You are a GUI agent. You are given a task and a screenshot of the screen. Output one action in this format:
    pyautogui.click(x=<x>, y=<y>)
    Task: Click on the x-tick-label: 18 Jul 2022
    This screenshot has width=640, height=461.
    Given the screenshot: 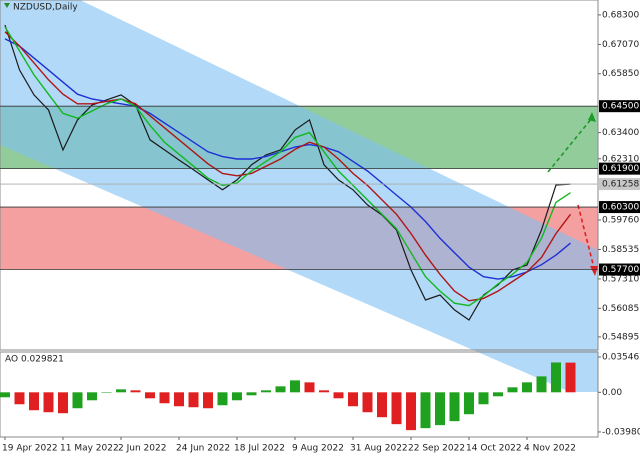 What is the action you would take?
    pyautogui.click(x=259, y=449)
    